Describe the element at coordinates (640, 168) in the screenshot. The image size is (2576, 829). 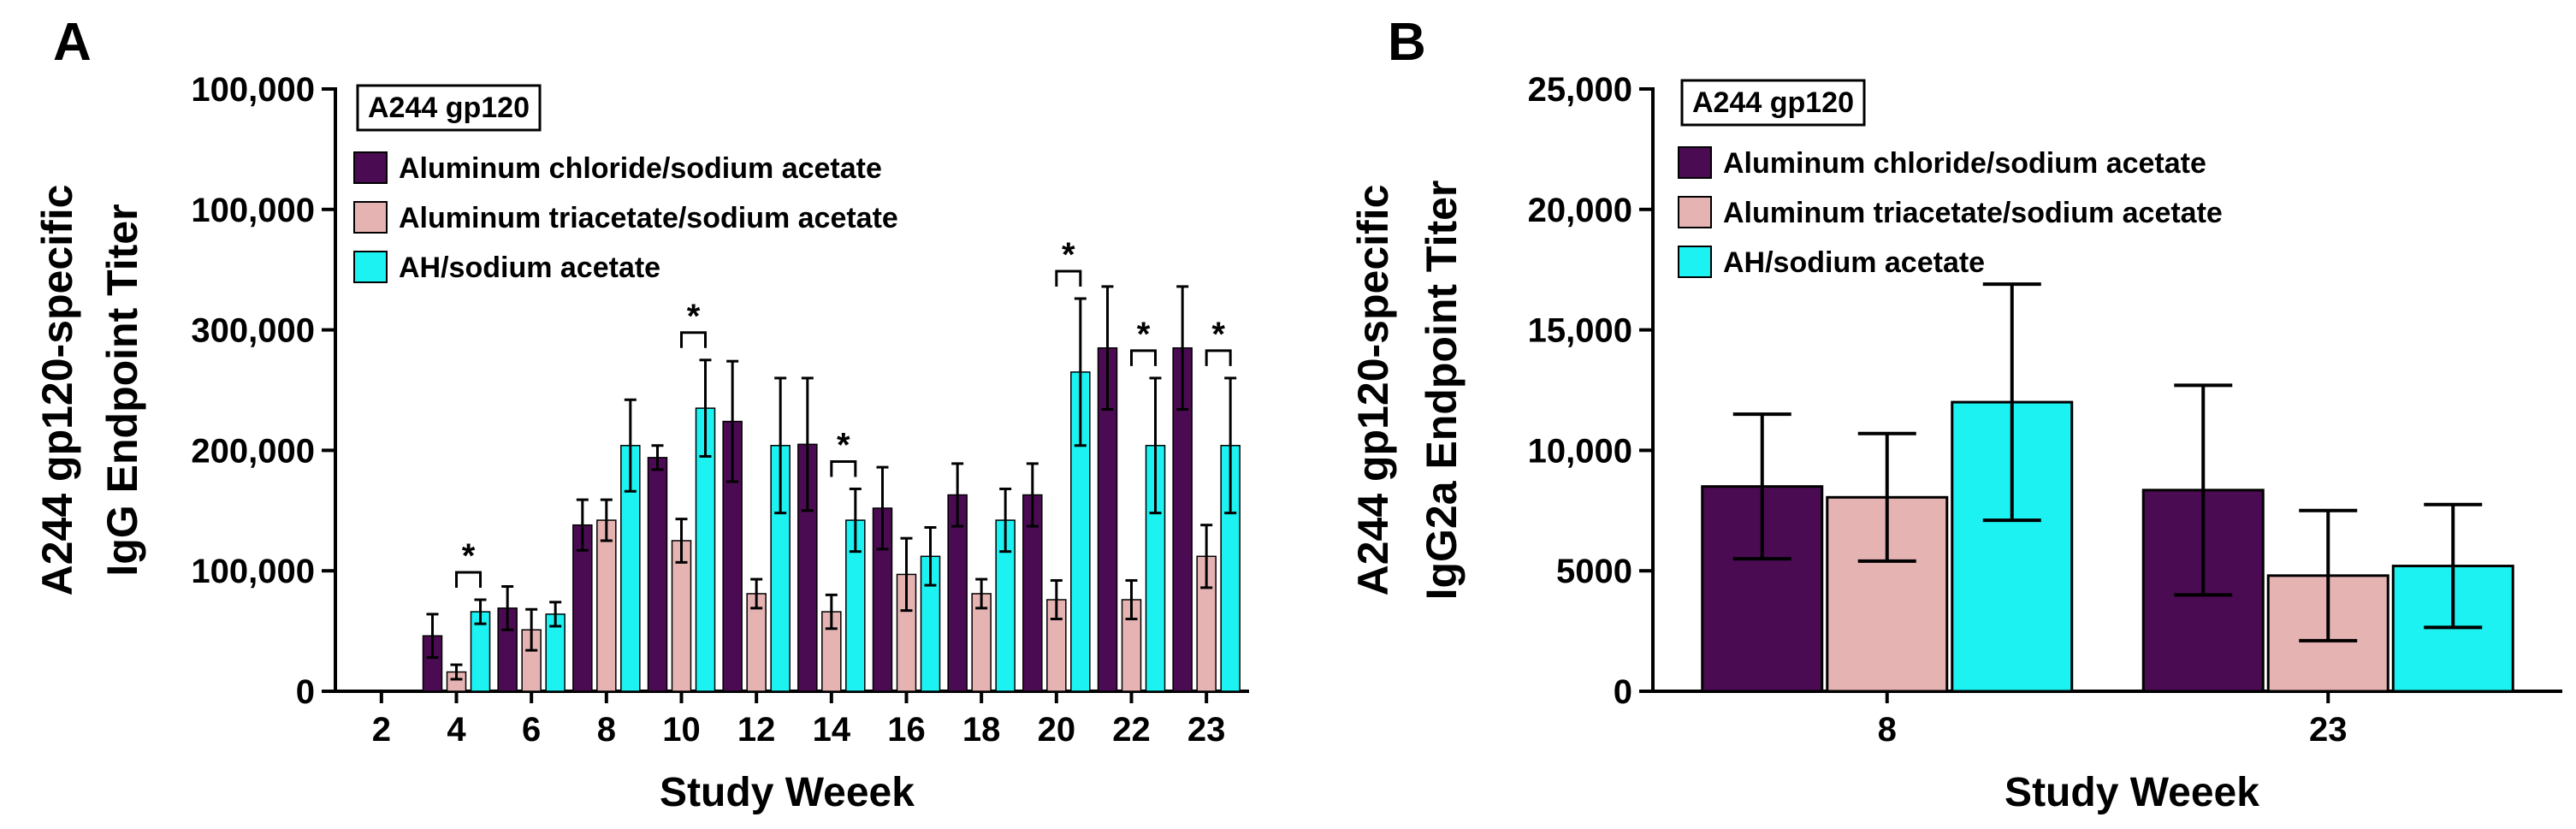
I see `p0-legend-label: Aluminum chloride/sodium acetate` at that location.